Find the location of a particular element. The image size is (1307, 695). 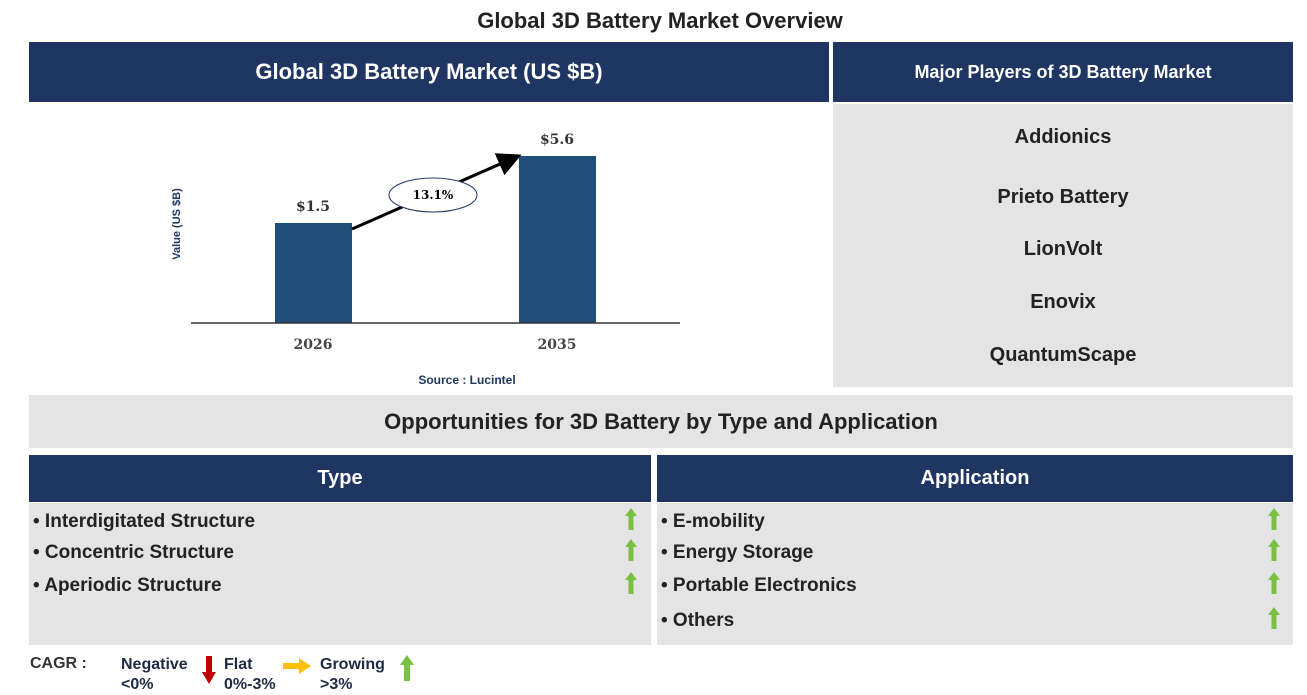

application-header: Application is located at coordinates (975, 478).